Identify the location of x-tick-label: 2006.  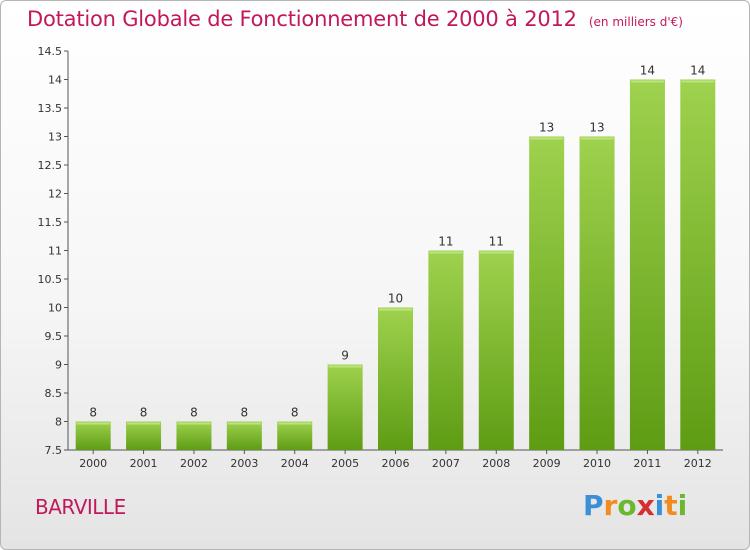
(396, 463).